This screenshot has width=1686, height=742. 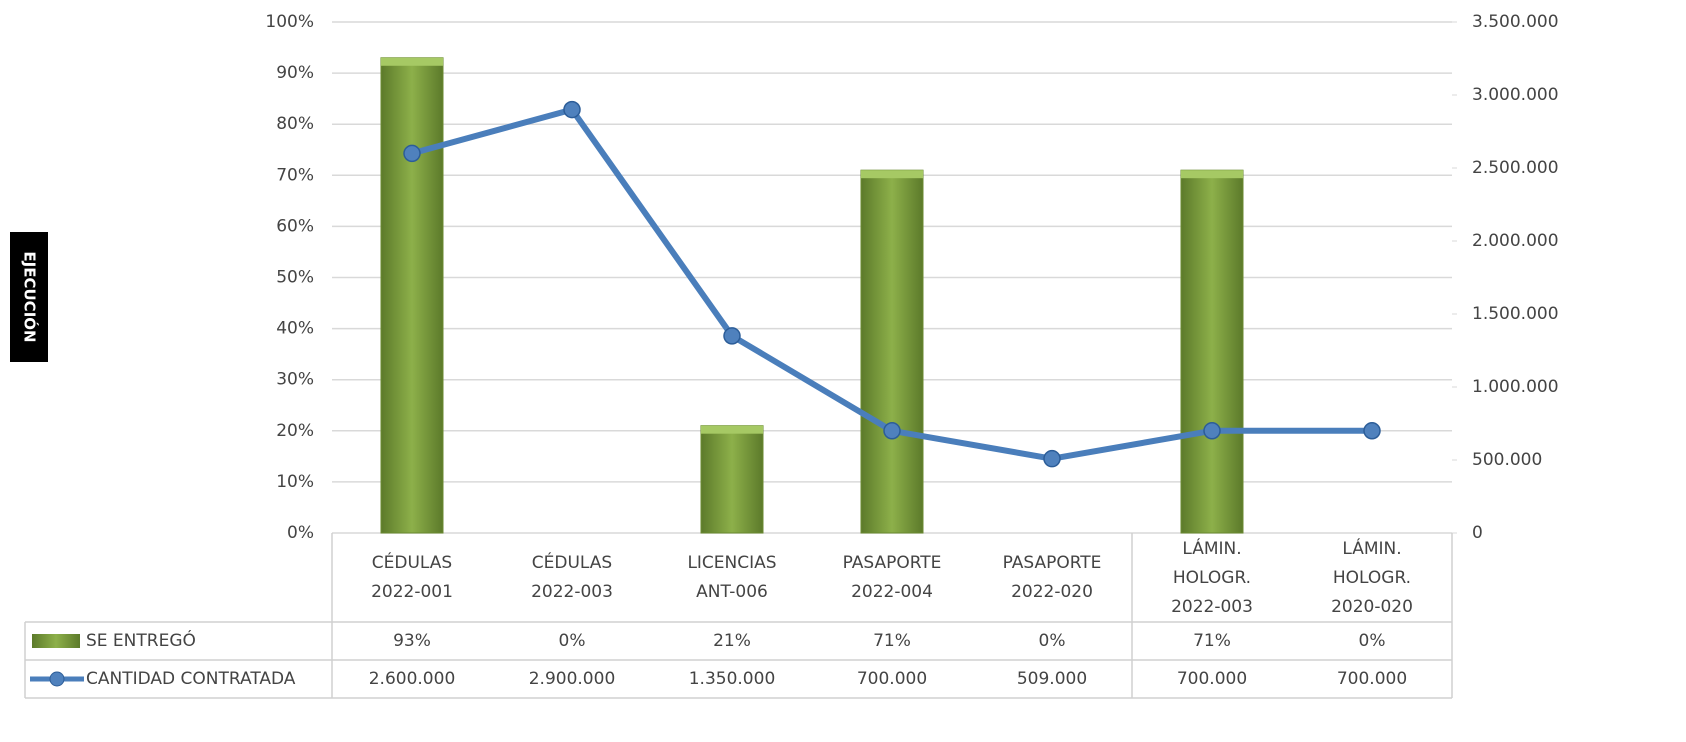 What do you see at coordinates (732, 679) in the screenshot?
I see `table-value: 1.350.000` at bounding box center [732, 679].